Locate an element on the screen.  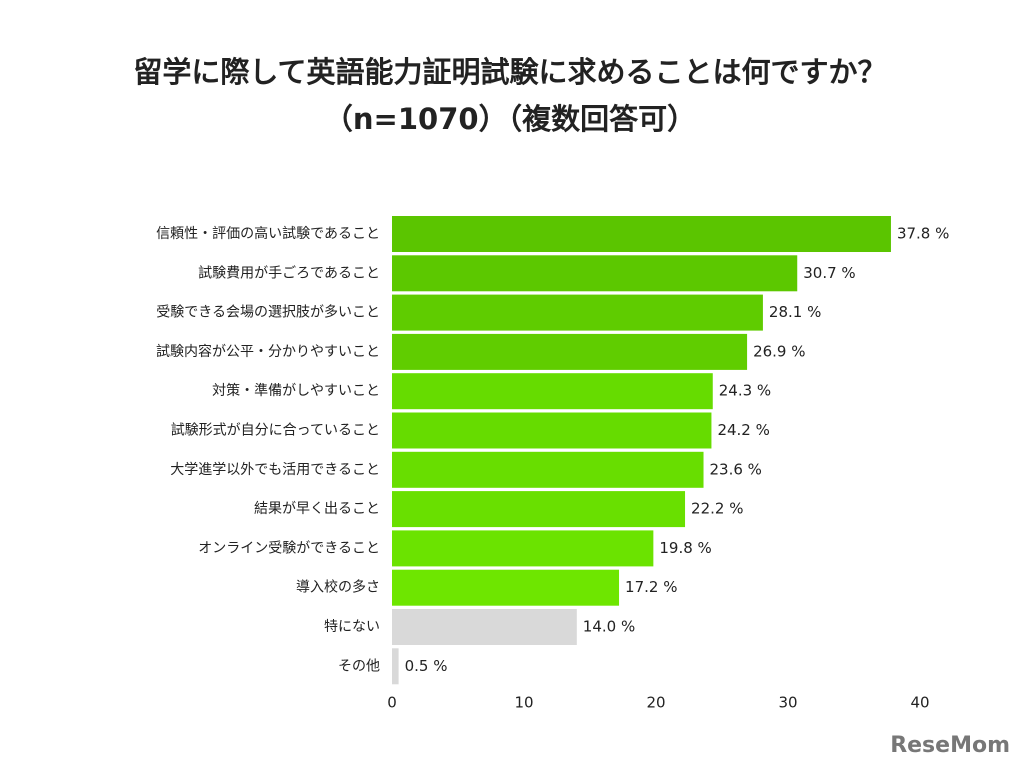
chart-subtitle: （n=1070）（複数回答可） is located at coordinates (510, 119).